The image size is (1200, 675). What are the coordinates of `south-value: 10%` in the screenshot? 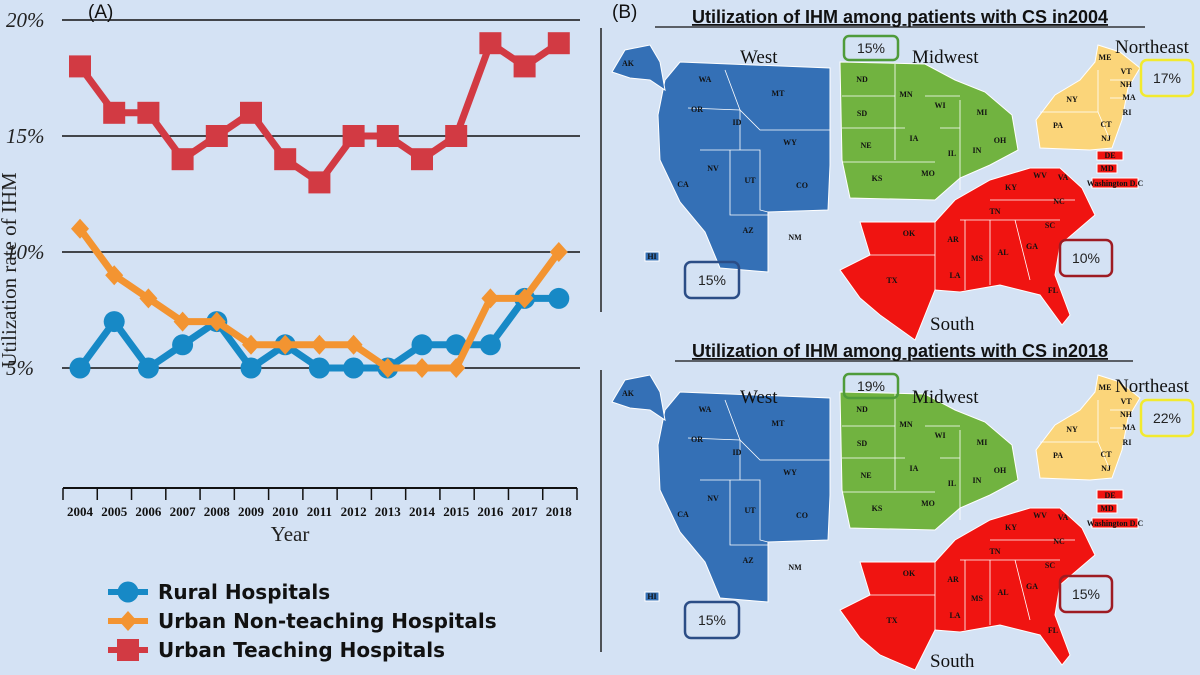 It's located at (1086, 258).